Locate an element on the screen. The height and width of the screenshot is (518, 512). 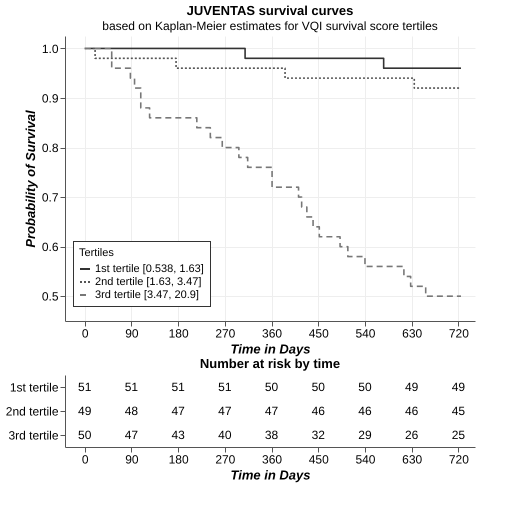
data-label: 45 is located at coordinates (459, 411).